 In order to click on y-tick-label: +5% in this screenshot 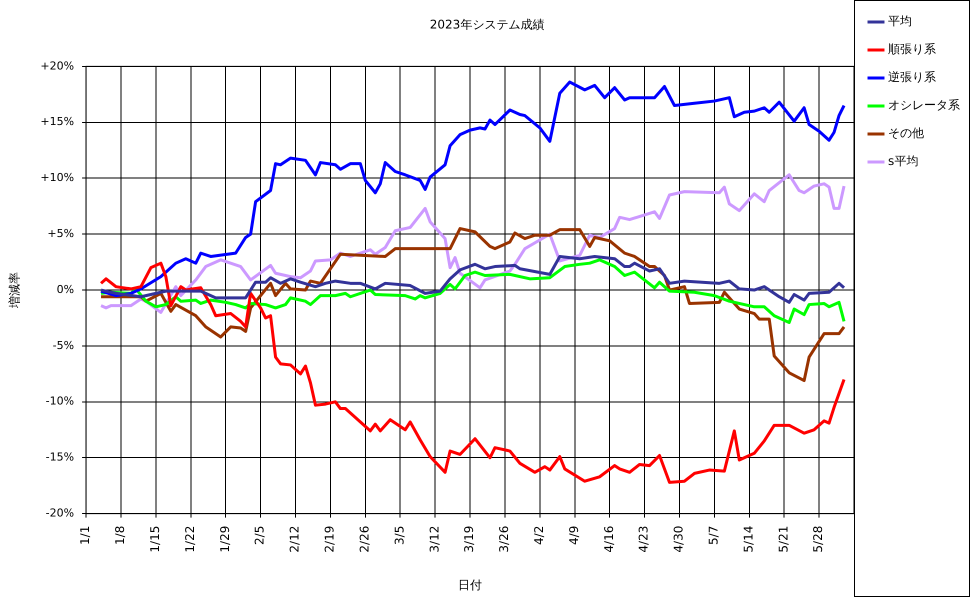, I will do `click(60, 233)`.